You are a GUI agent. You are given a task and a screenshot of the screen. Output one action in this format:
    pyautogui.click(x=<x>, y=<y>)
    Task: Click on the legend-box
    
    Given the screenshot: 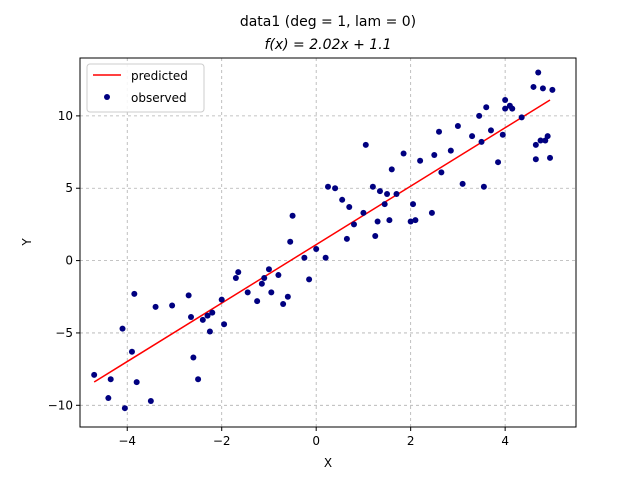 What is the action you would take?
    pyautogui.click(x=145, y=88)
    